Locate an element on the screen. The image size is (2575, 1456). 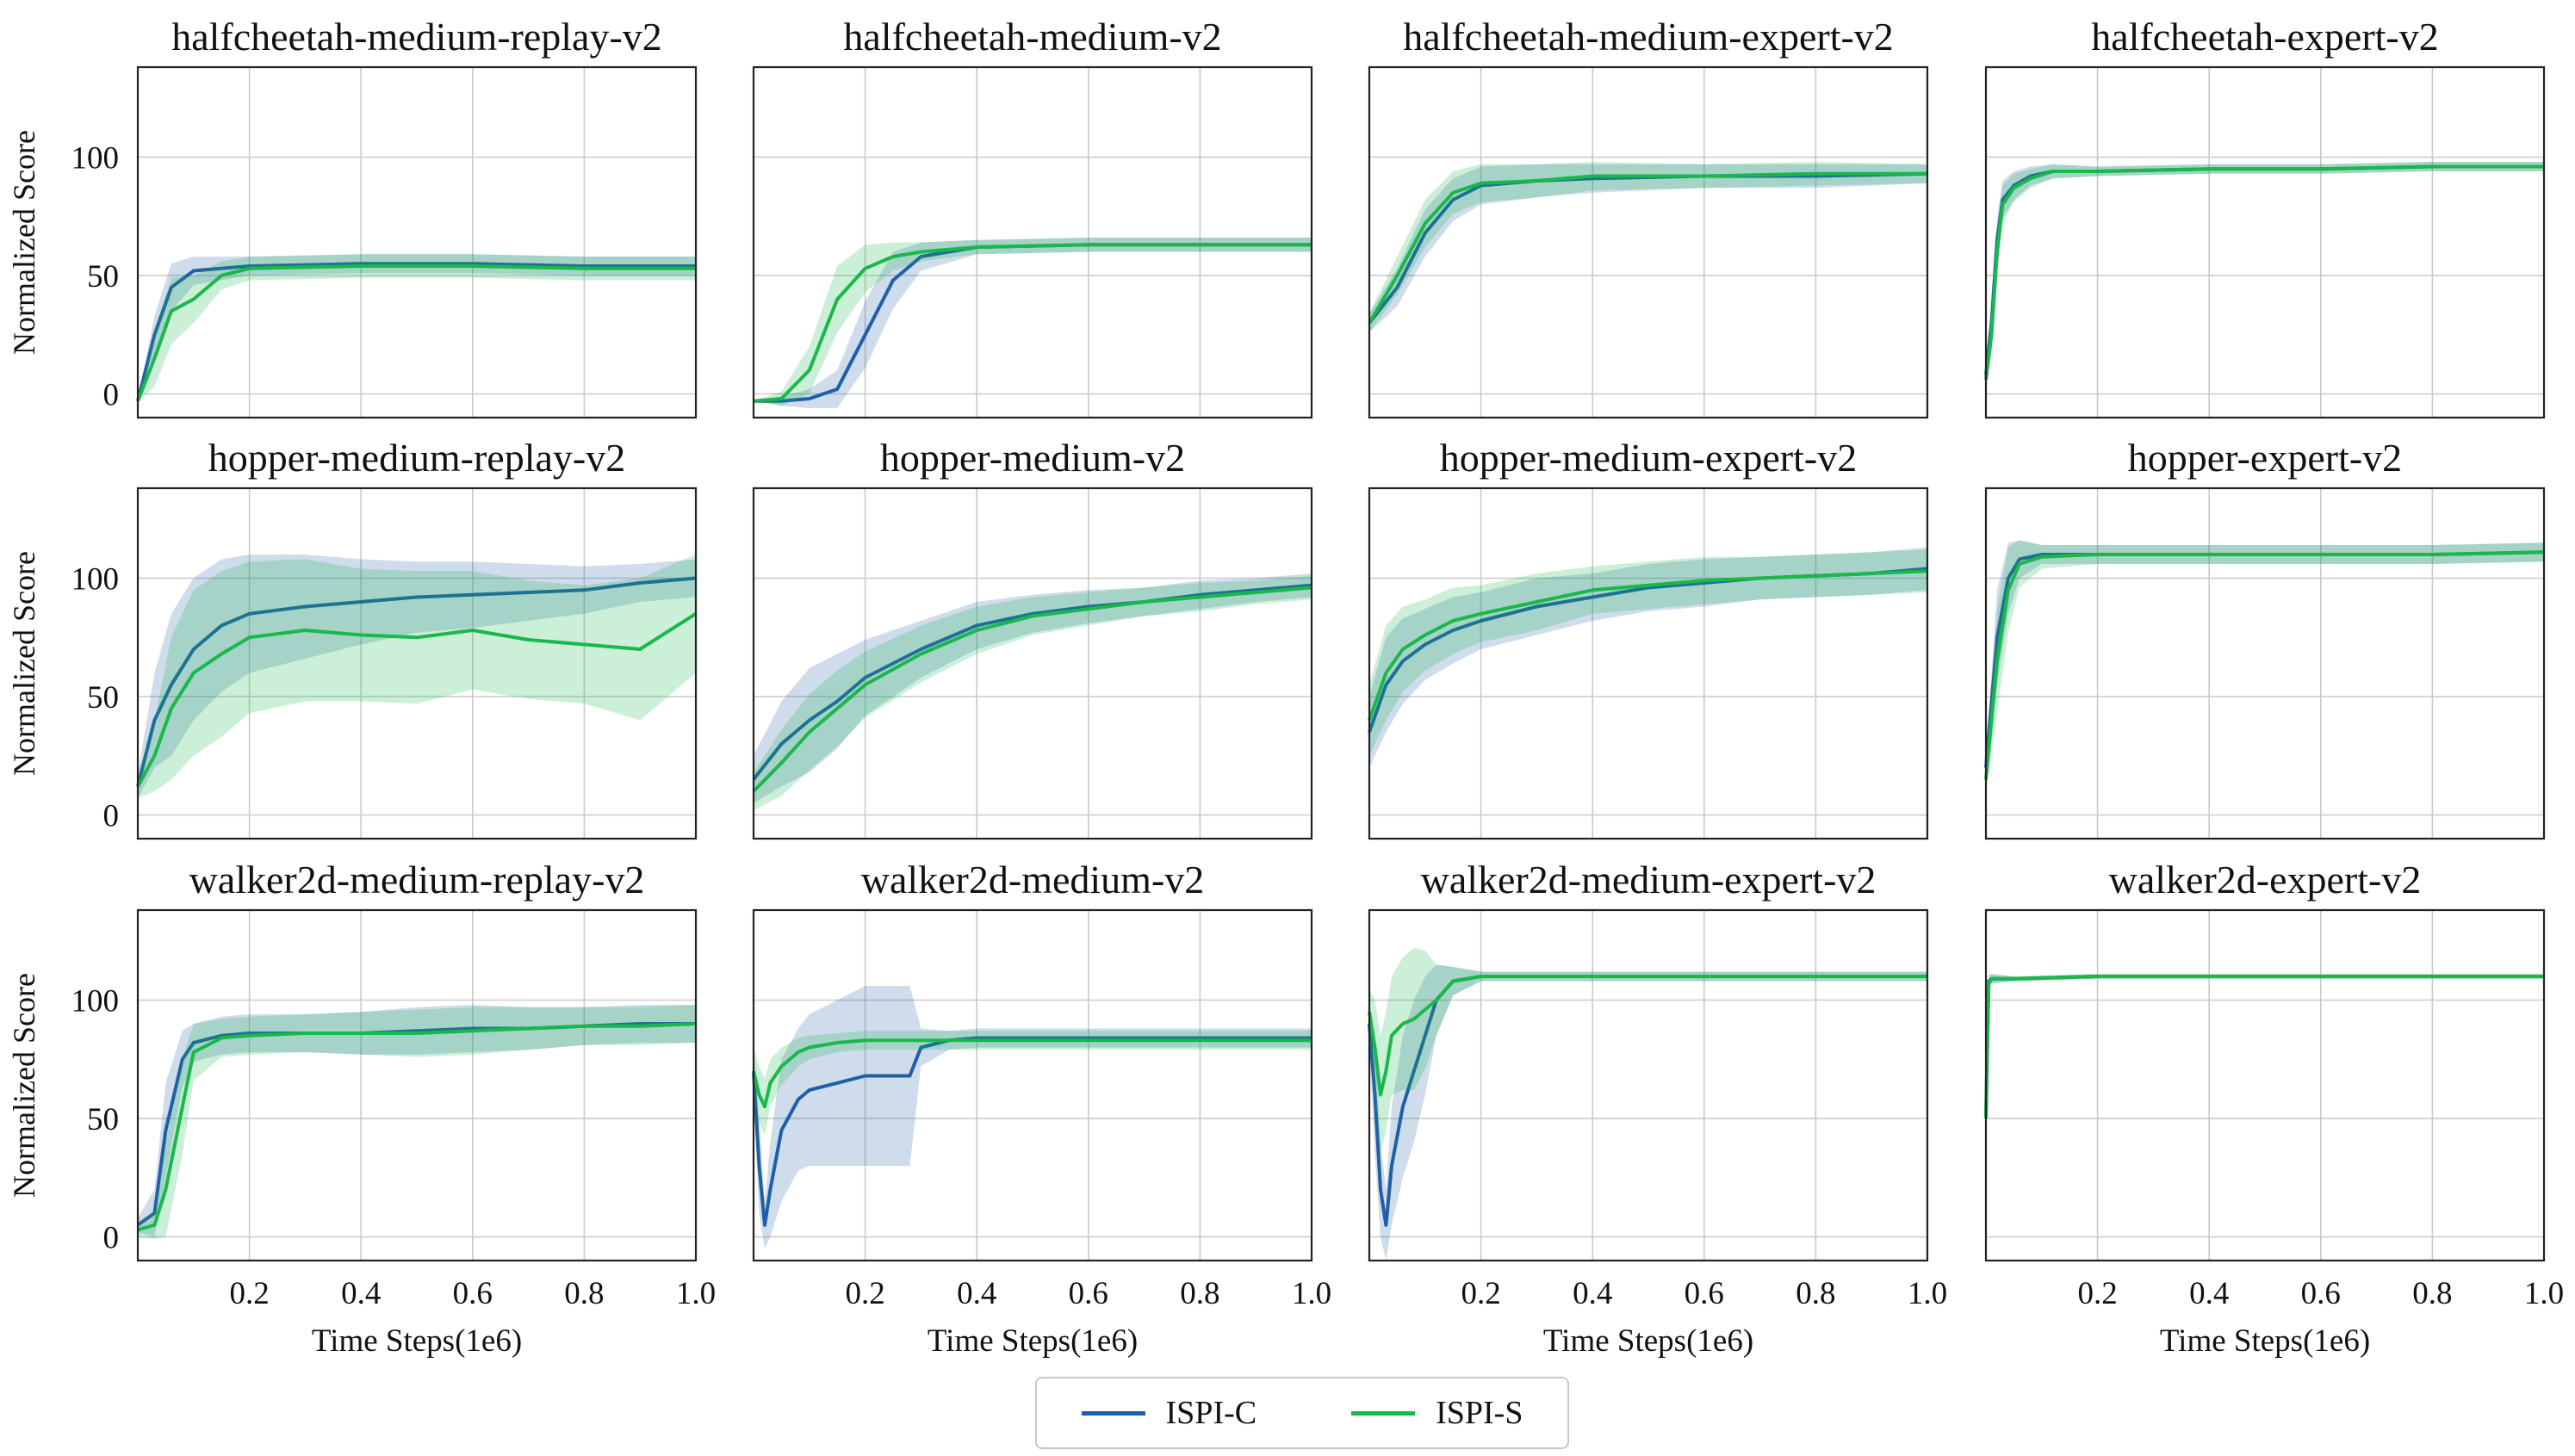
subplot-title: walker2d-medium-expert-v2 is located at coordinates (1649, 880).